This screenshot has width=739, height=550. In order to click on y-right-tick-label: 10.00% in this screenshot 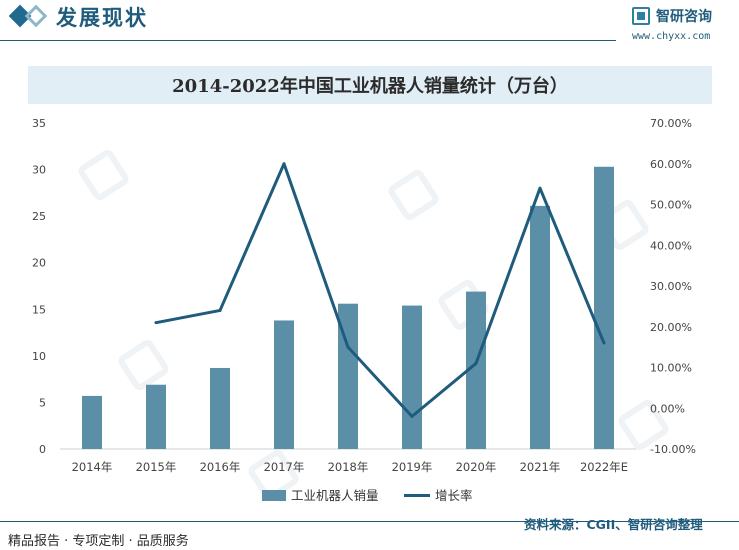, I will do `click(671, 368)`.